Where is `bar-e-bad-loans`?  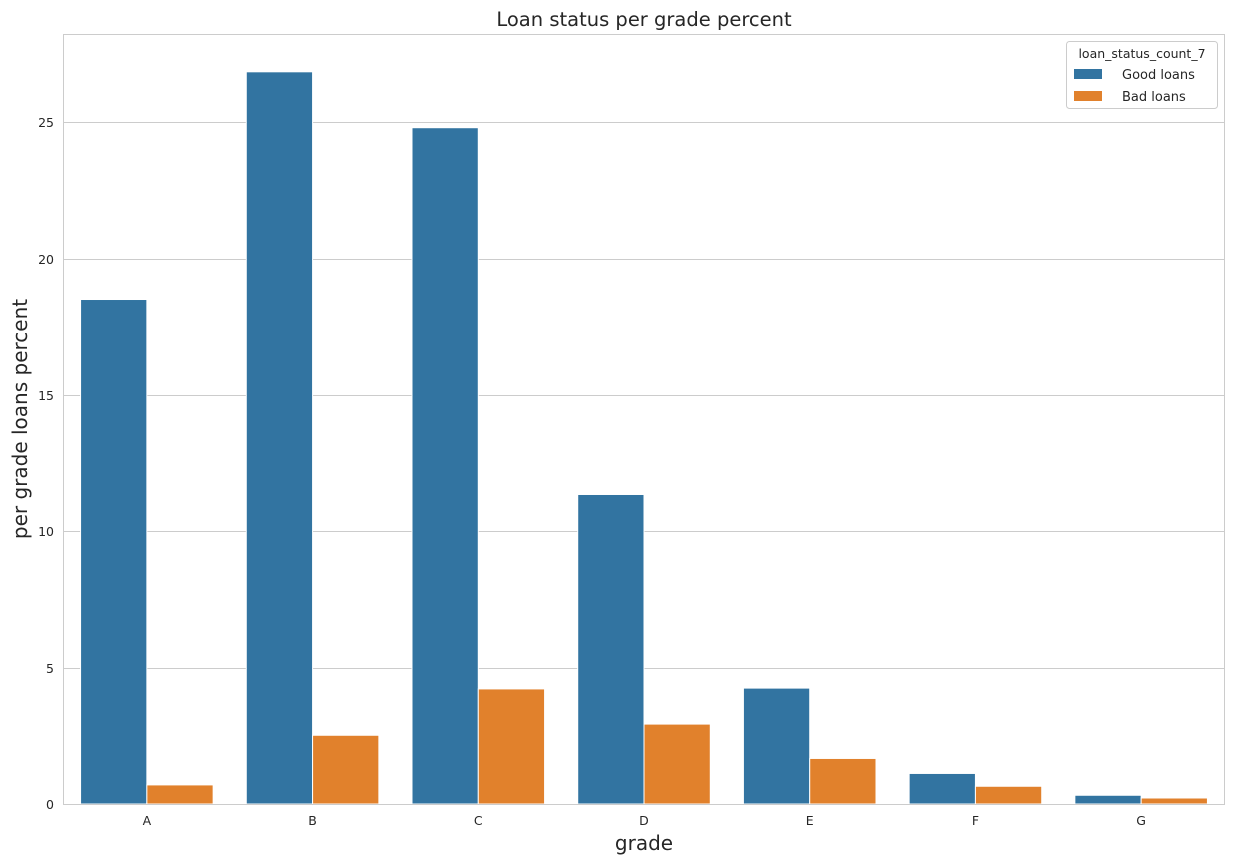
bar-e-bad-loans is located at coordinates (843, 781).